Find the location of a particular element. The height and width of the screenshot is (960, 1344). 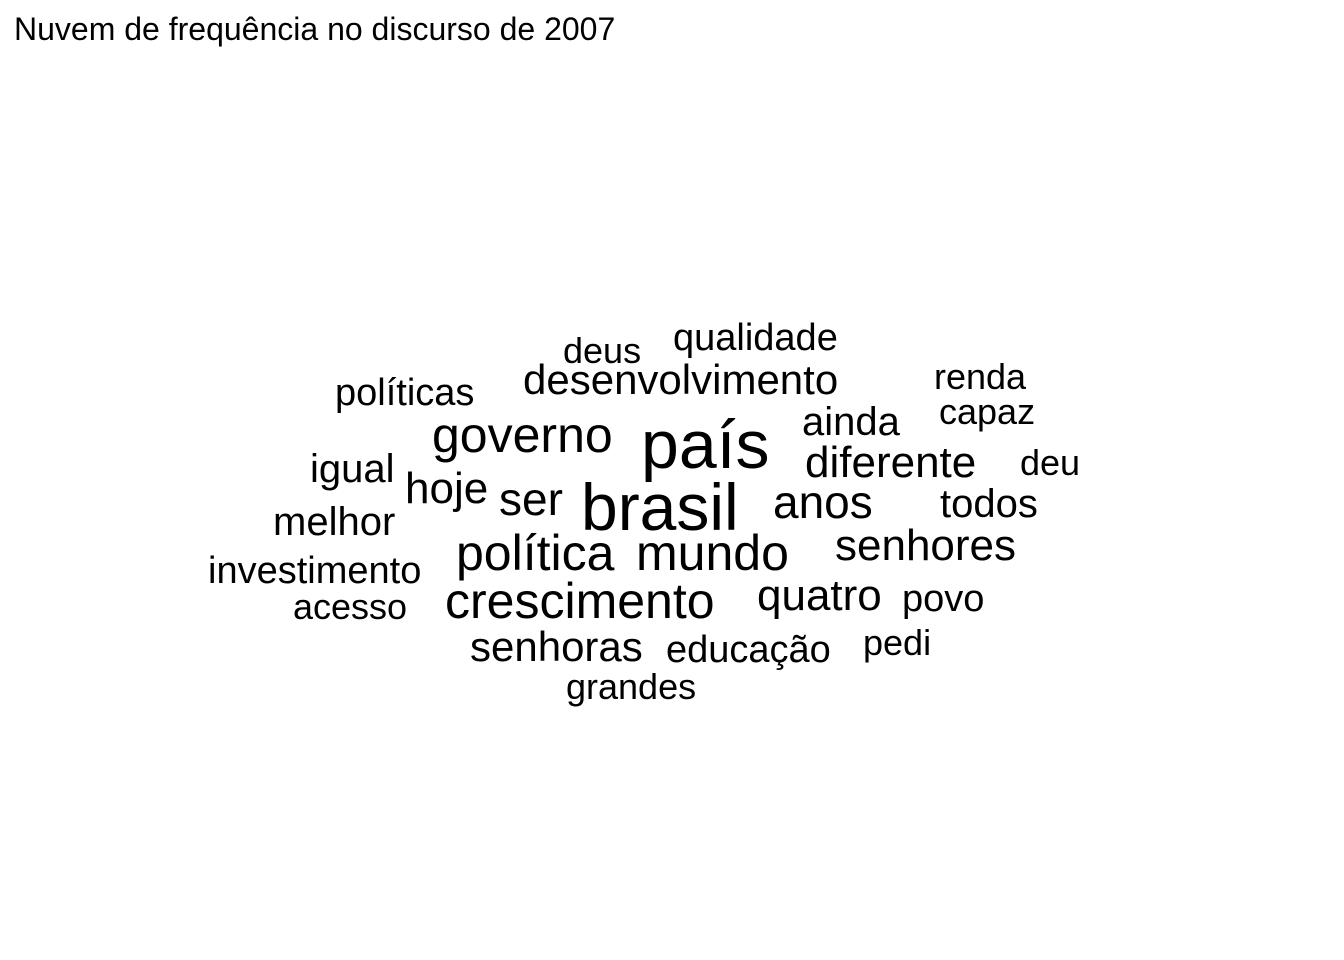

word-29: grandes is located at coordinates (631, 686).